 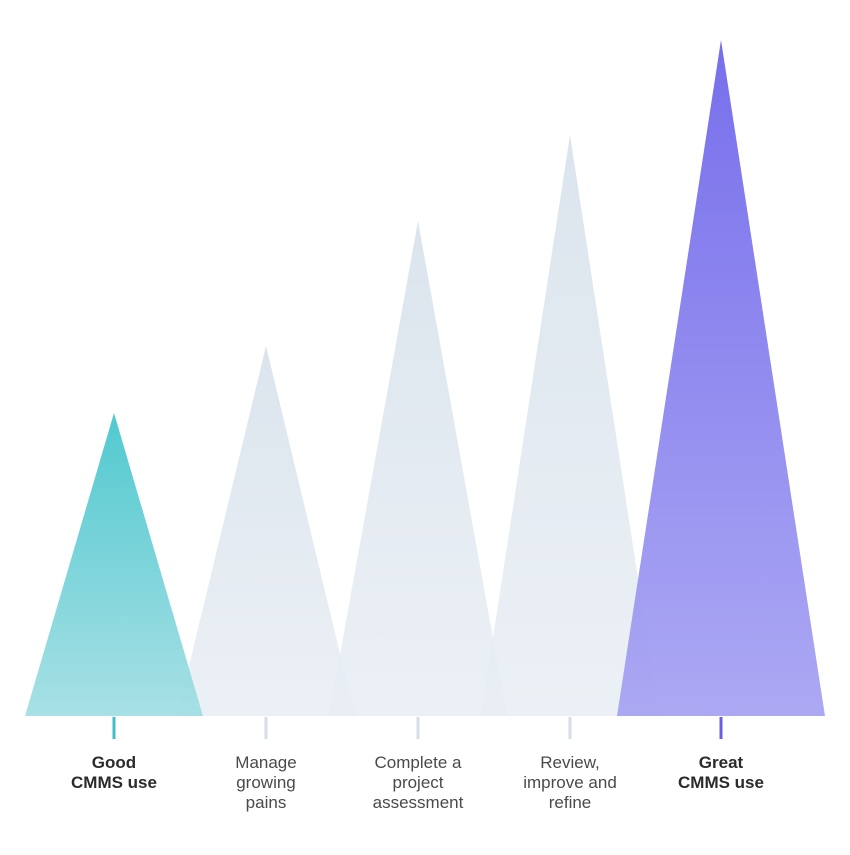 I want to click on stage-label-line: Good, so click(x=114, y=762).